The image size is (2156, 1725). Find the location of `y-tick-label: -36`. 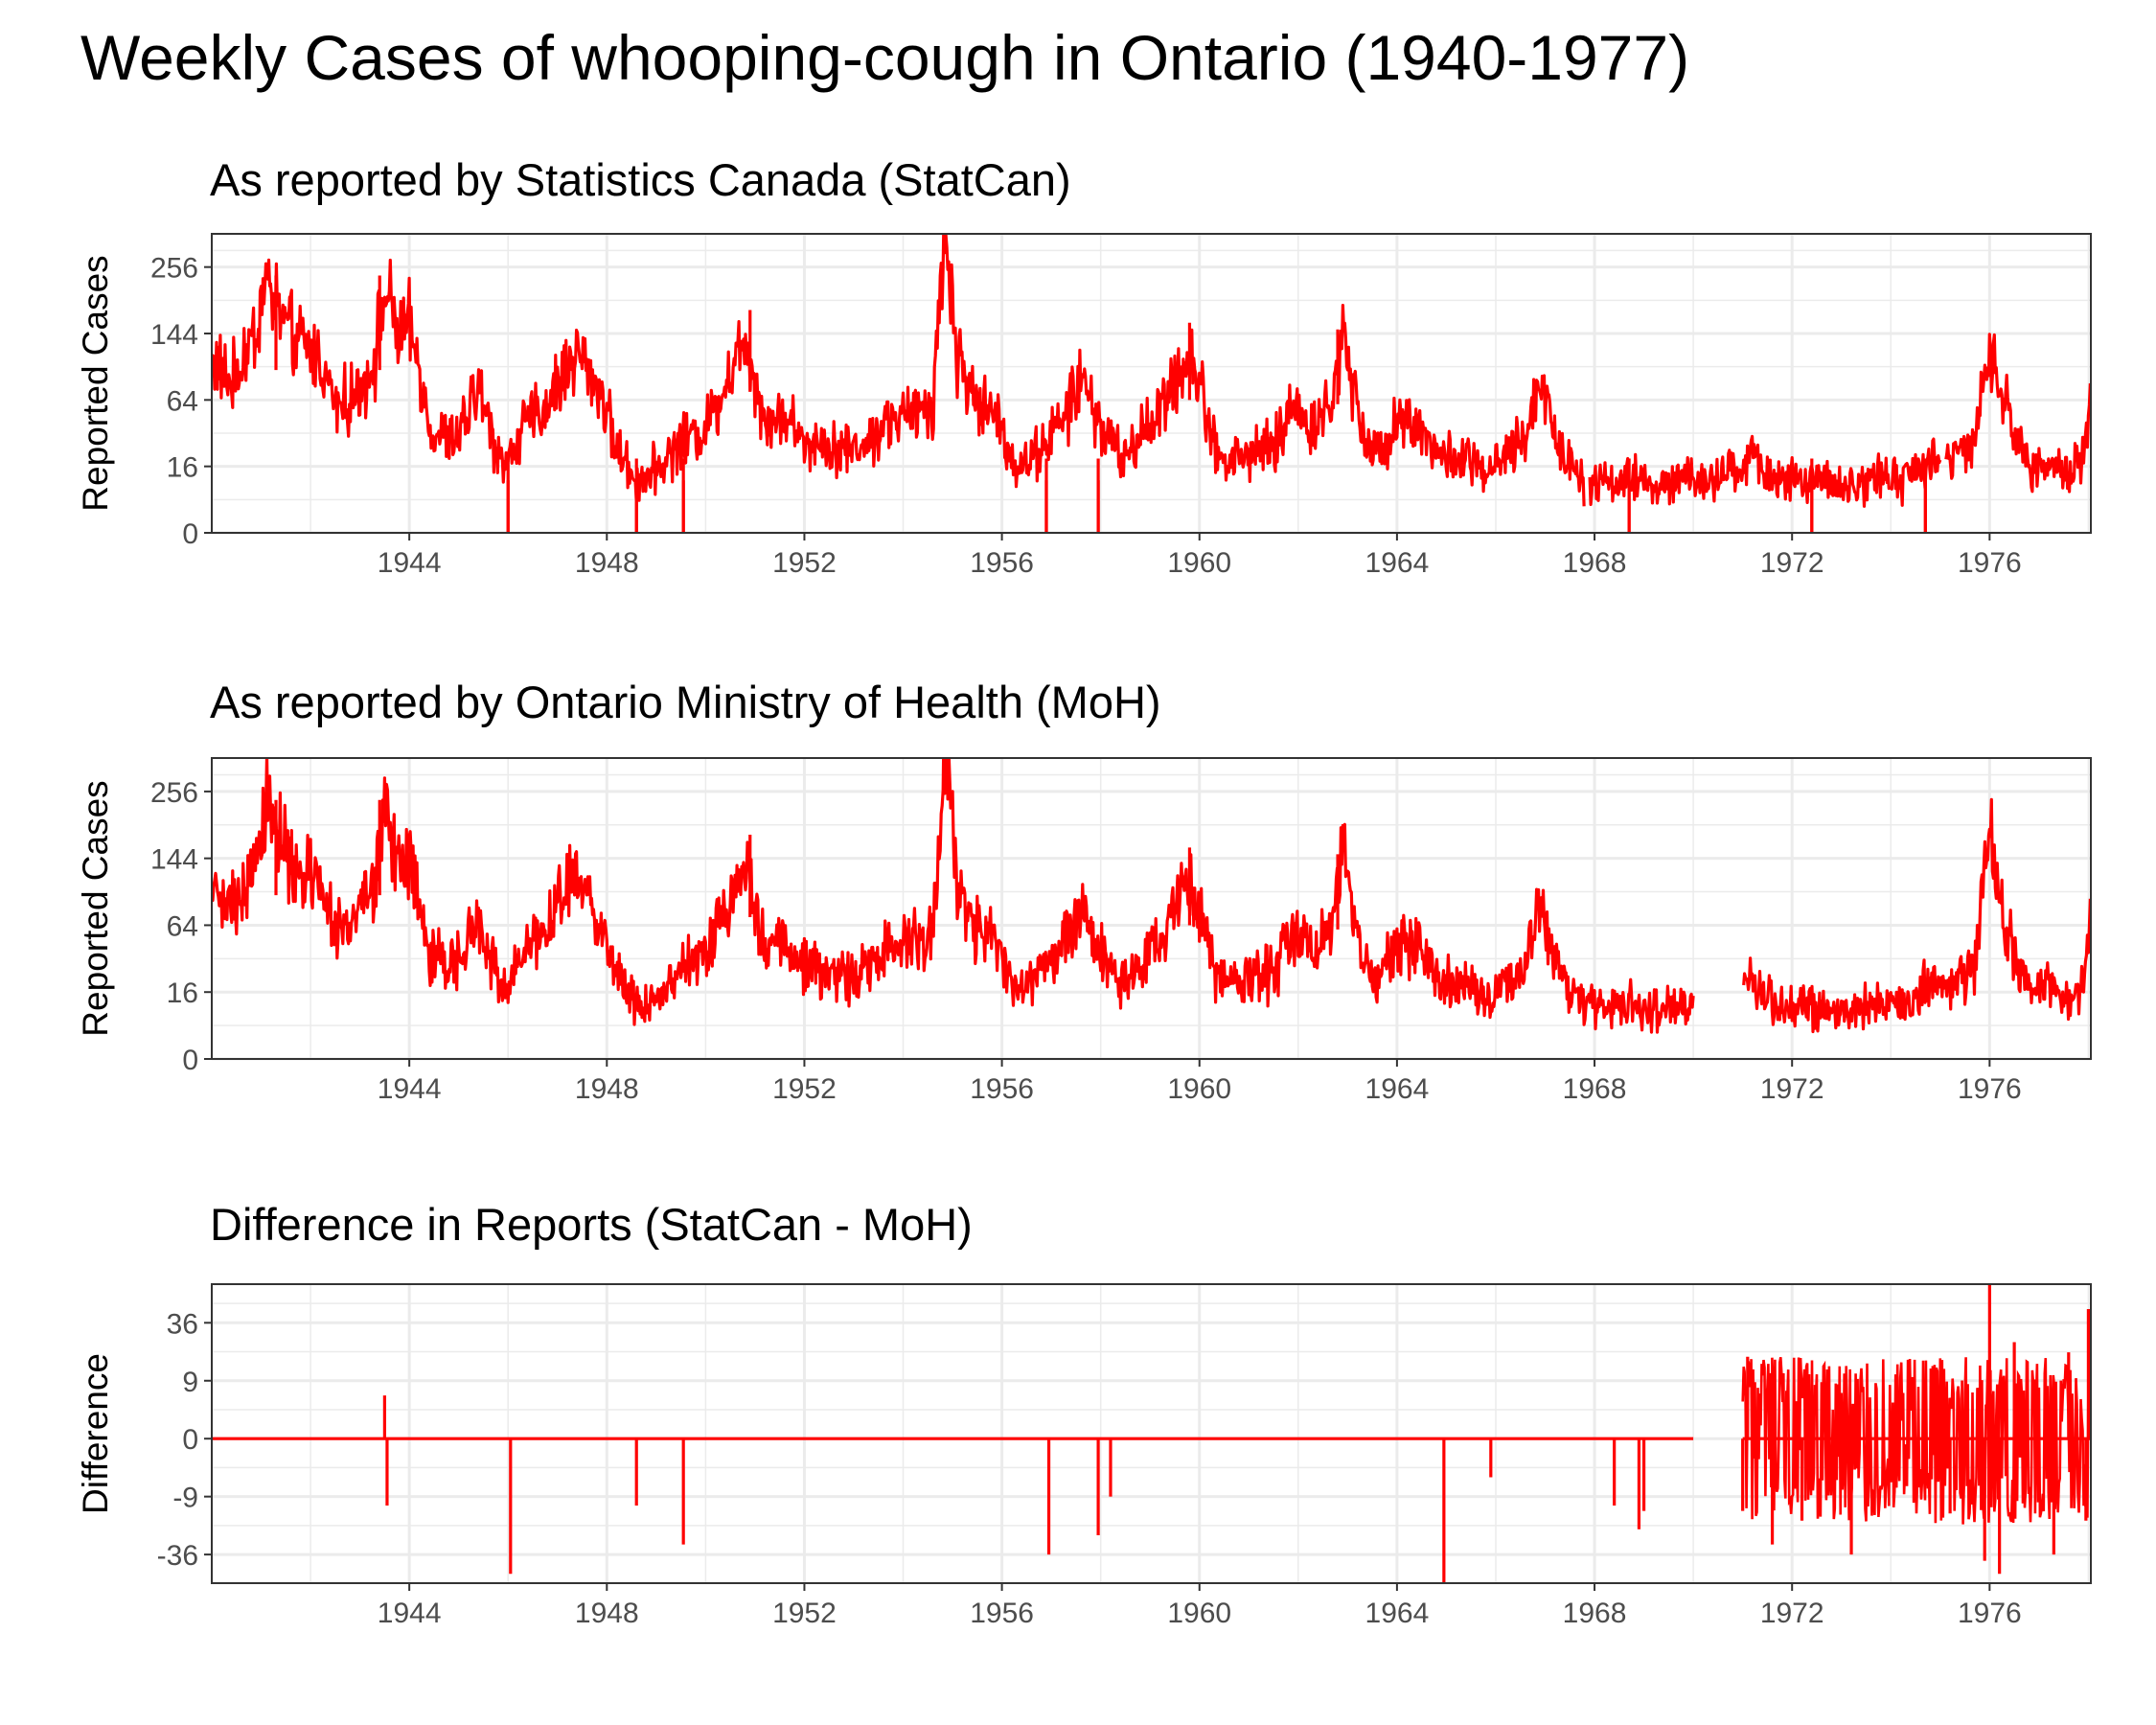

y-tick-label: -36 is located at coordinates (177, 1556).